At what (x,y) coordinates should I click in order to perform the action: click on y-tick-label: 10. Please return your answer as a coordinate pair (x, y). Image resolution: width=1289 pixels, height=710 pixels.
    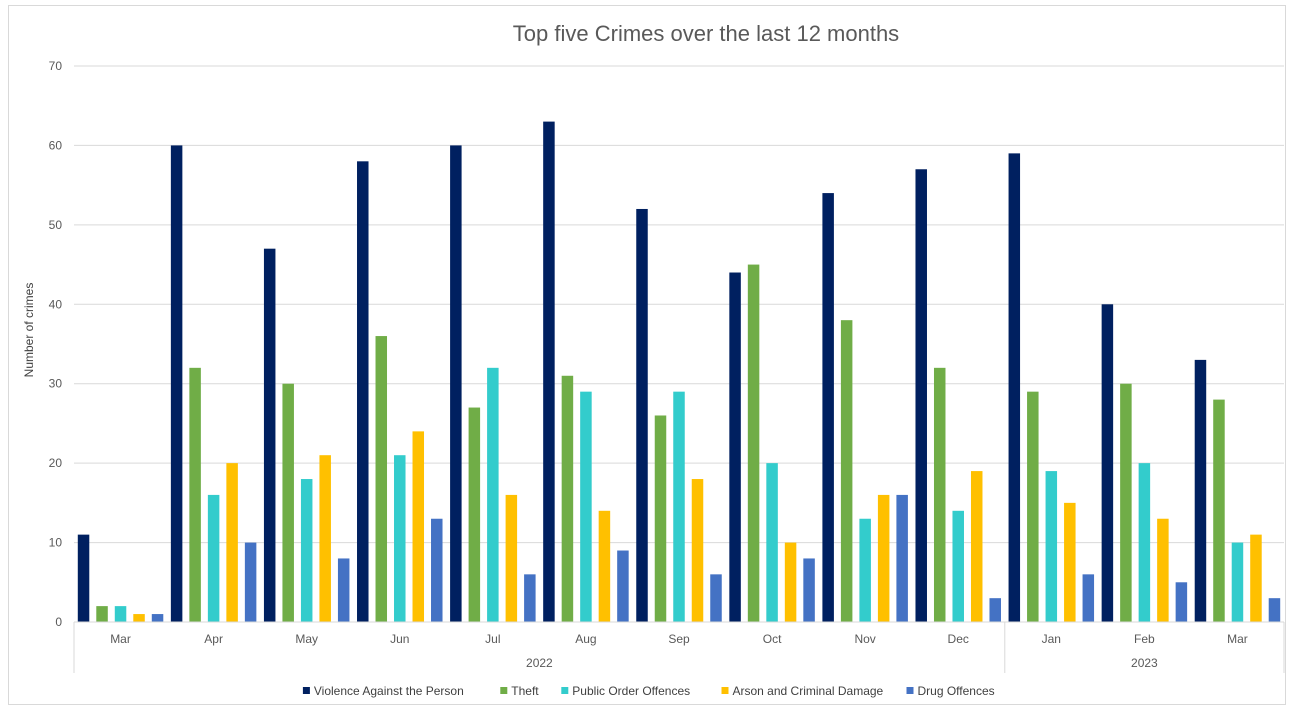
    Looking at the image, I should click on (56, 543).